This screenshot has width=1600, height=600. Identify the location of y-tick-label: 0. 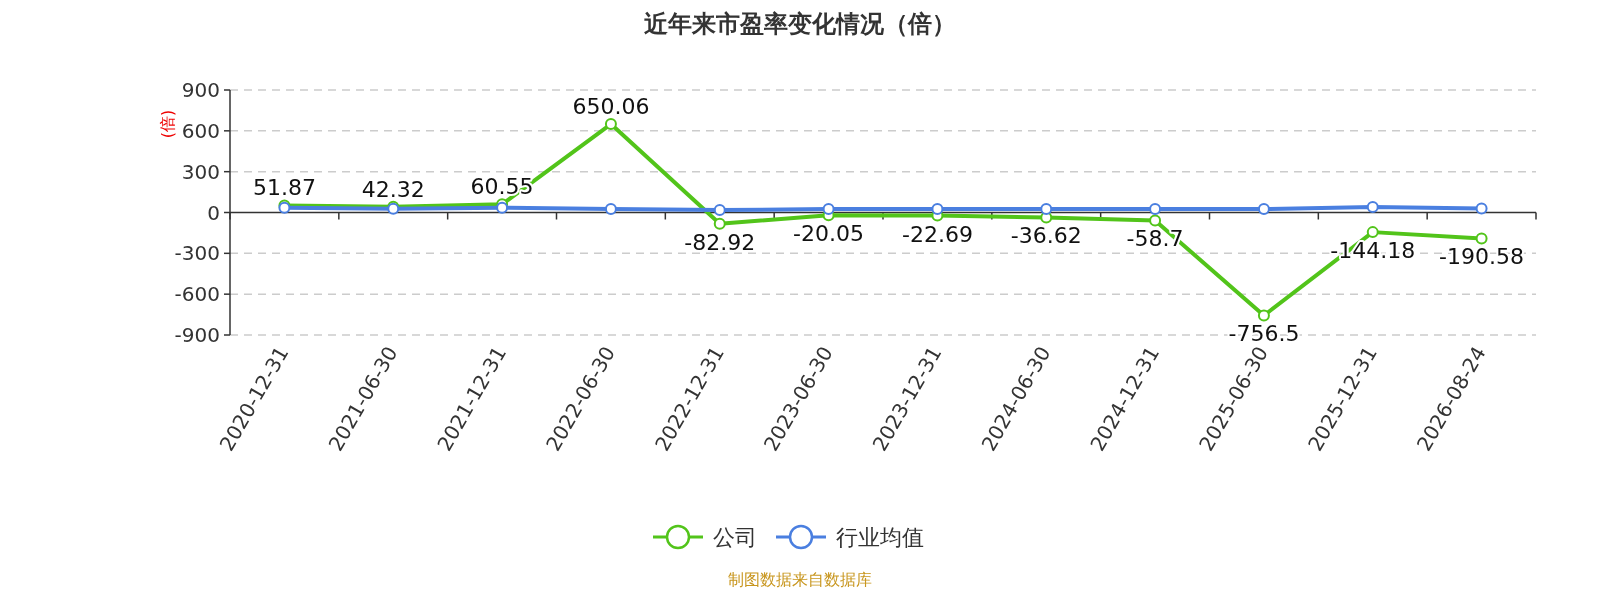
(213, 212).